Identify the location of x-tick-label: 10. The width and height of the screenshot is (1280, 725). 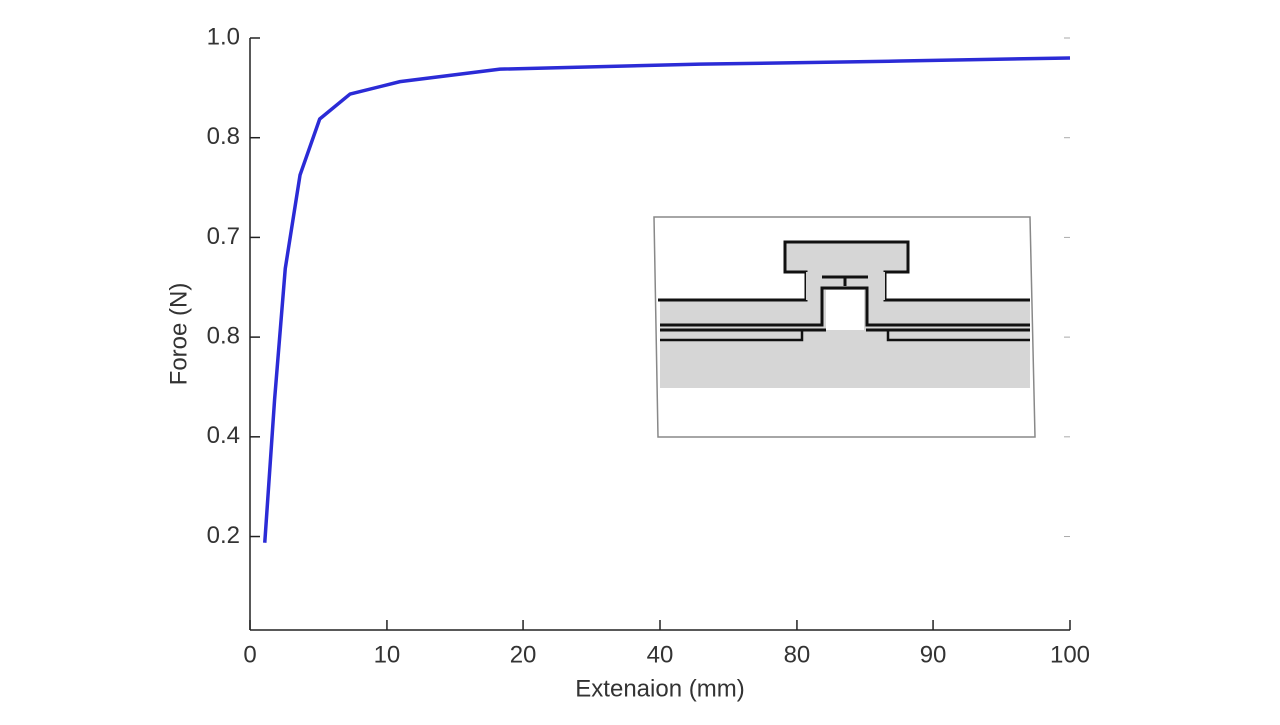
(387, 654).